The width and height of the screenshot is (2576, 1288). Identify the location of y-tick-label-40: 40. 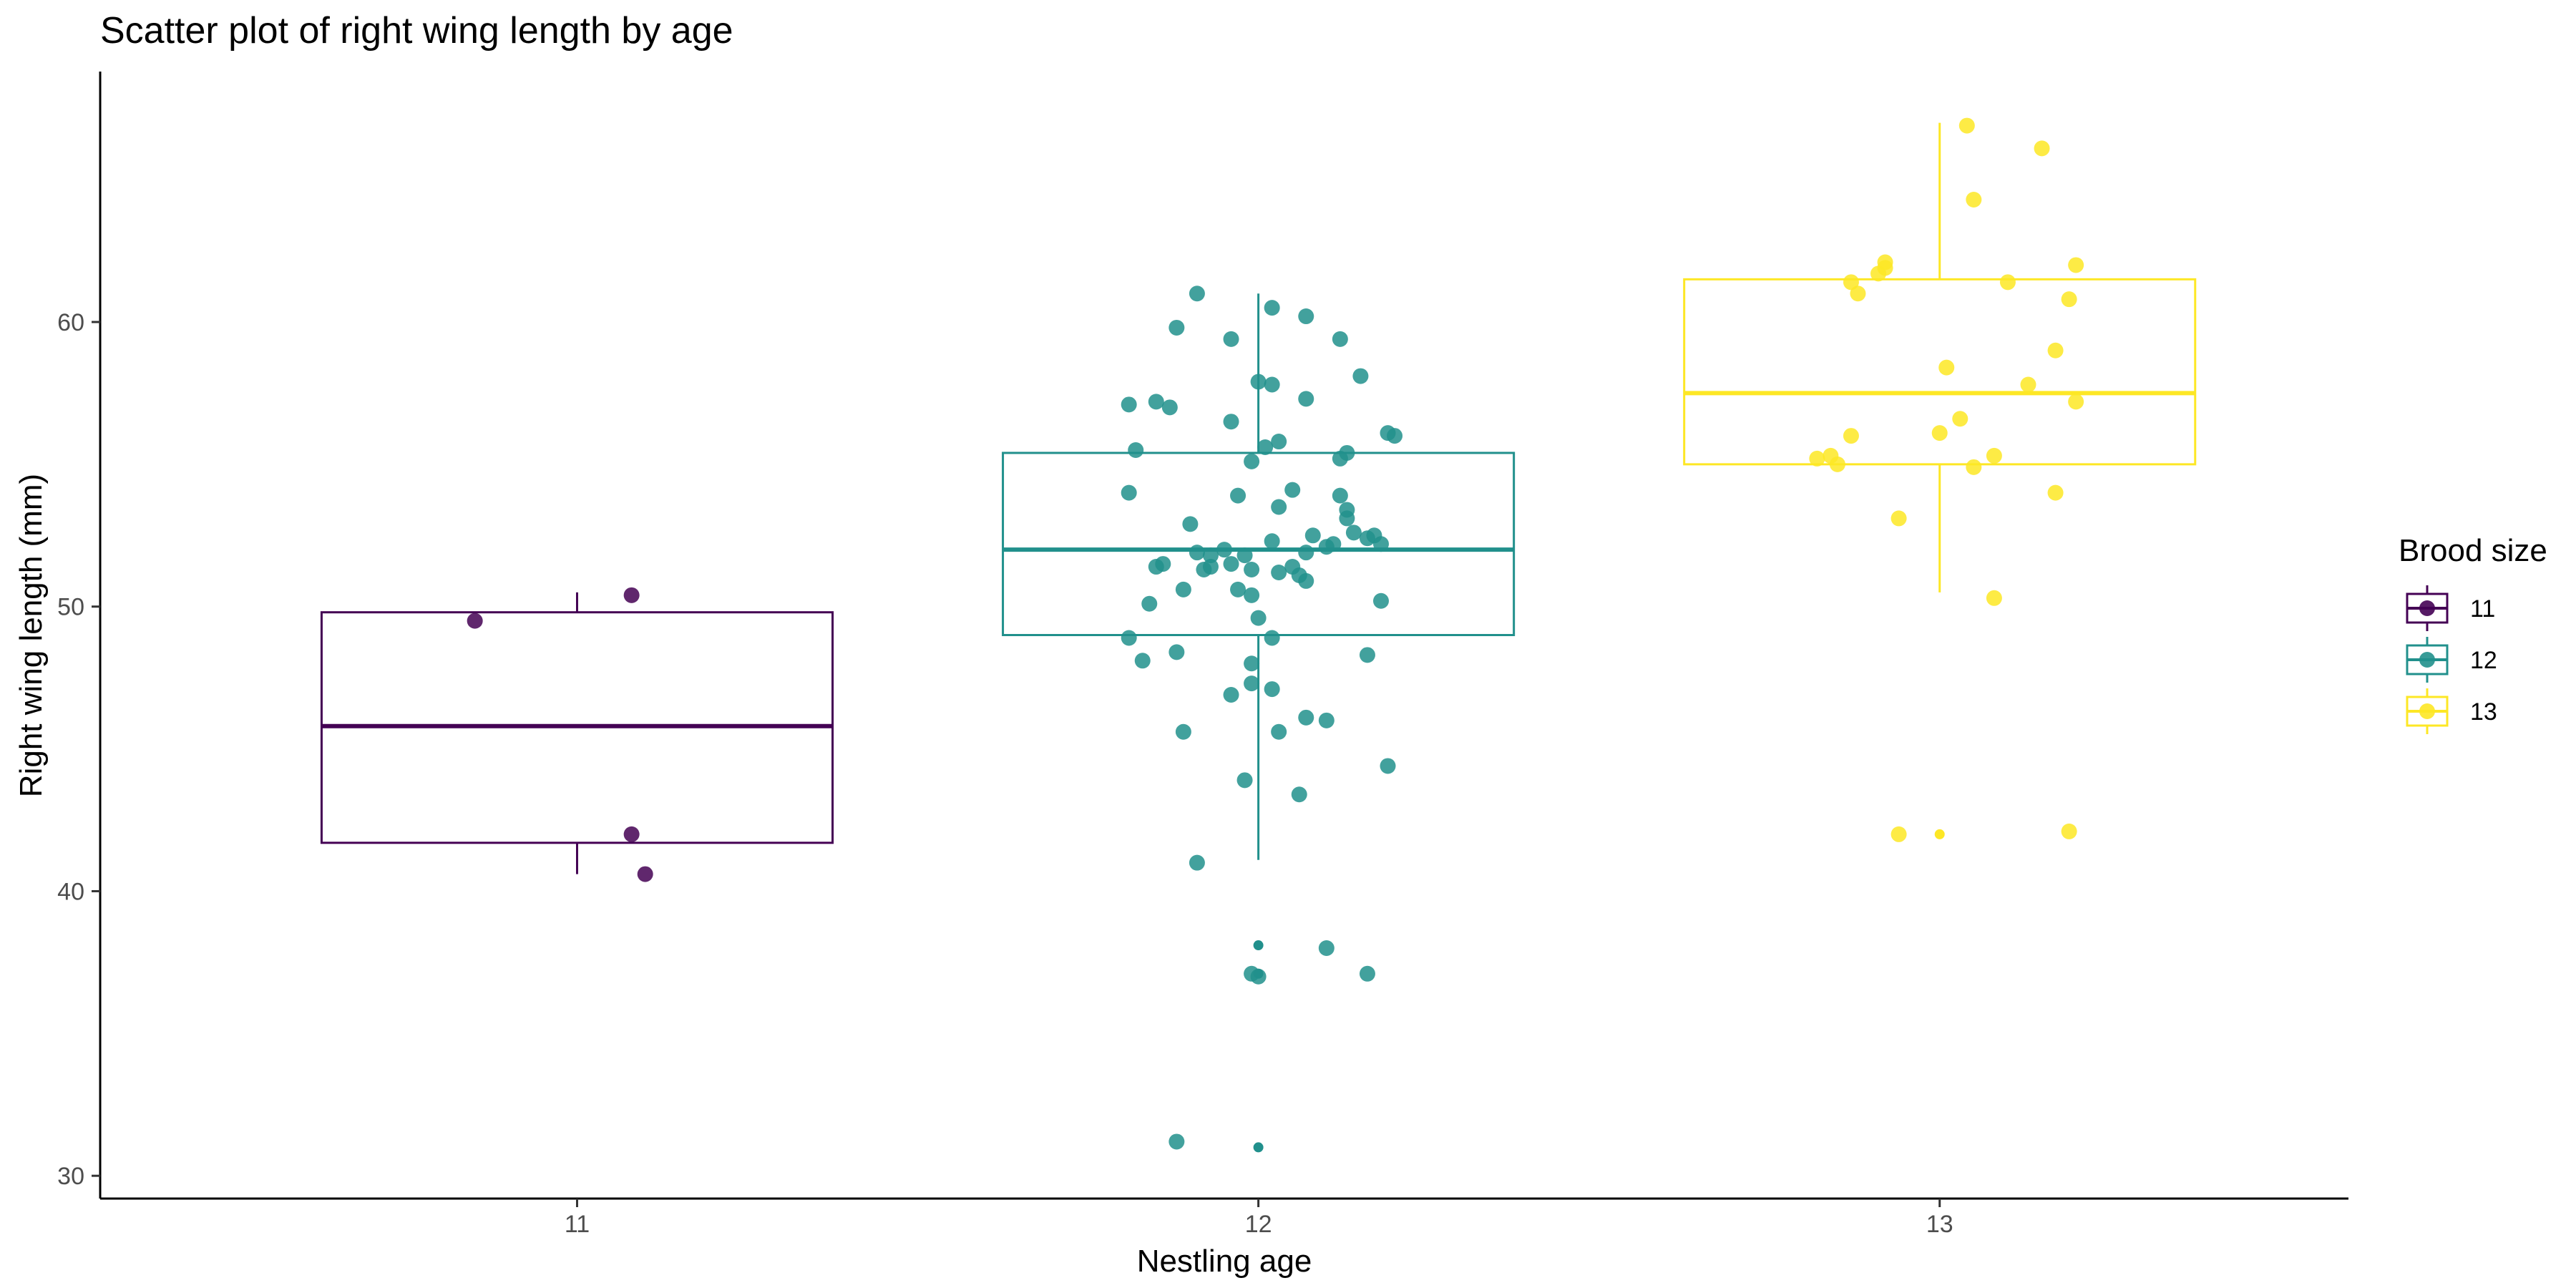
(70, 891).